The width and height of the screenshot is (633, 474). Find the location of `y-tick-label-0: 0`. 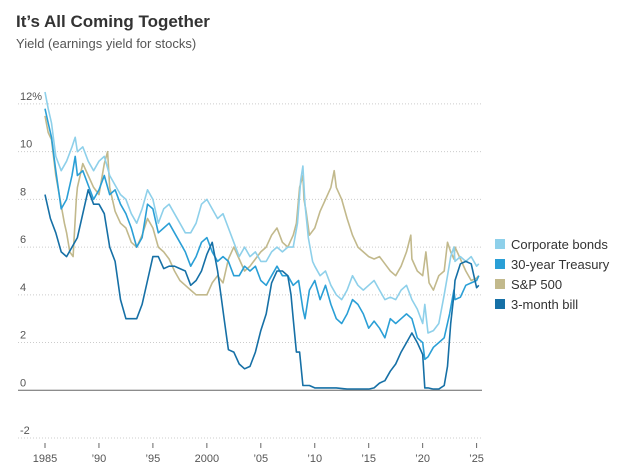

y-tick-label-0: 0 is located at coordinates (23, 383).